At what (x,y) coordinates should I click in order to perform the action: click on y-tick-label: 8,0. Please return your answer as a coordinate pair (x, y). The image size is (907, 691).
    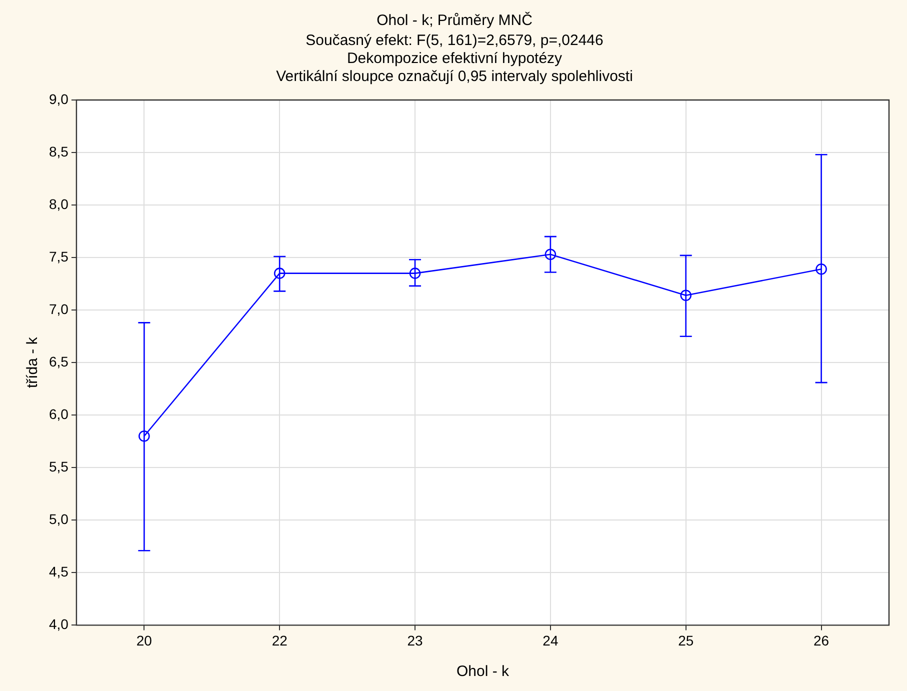
    Looking at the image, I should click on (58, 204).